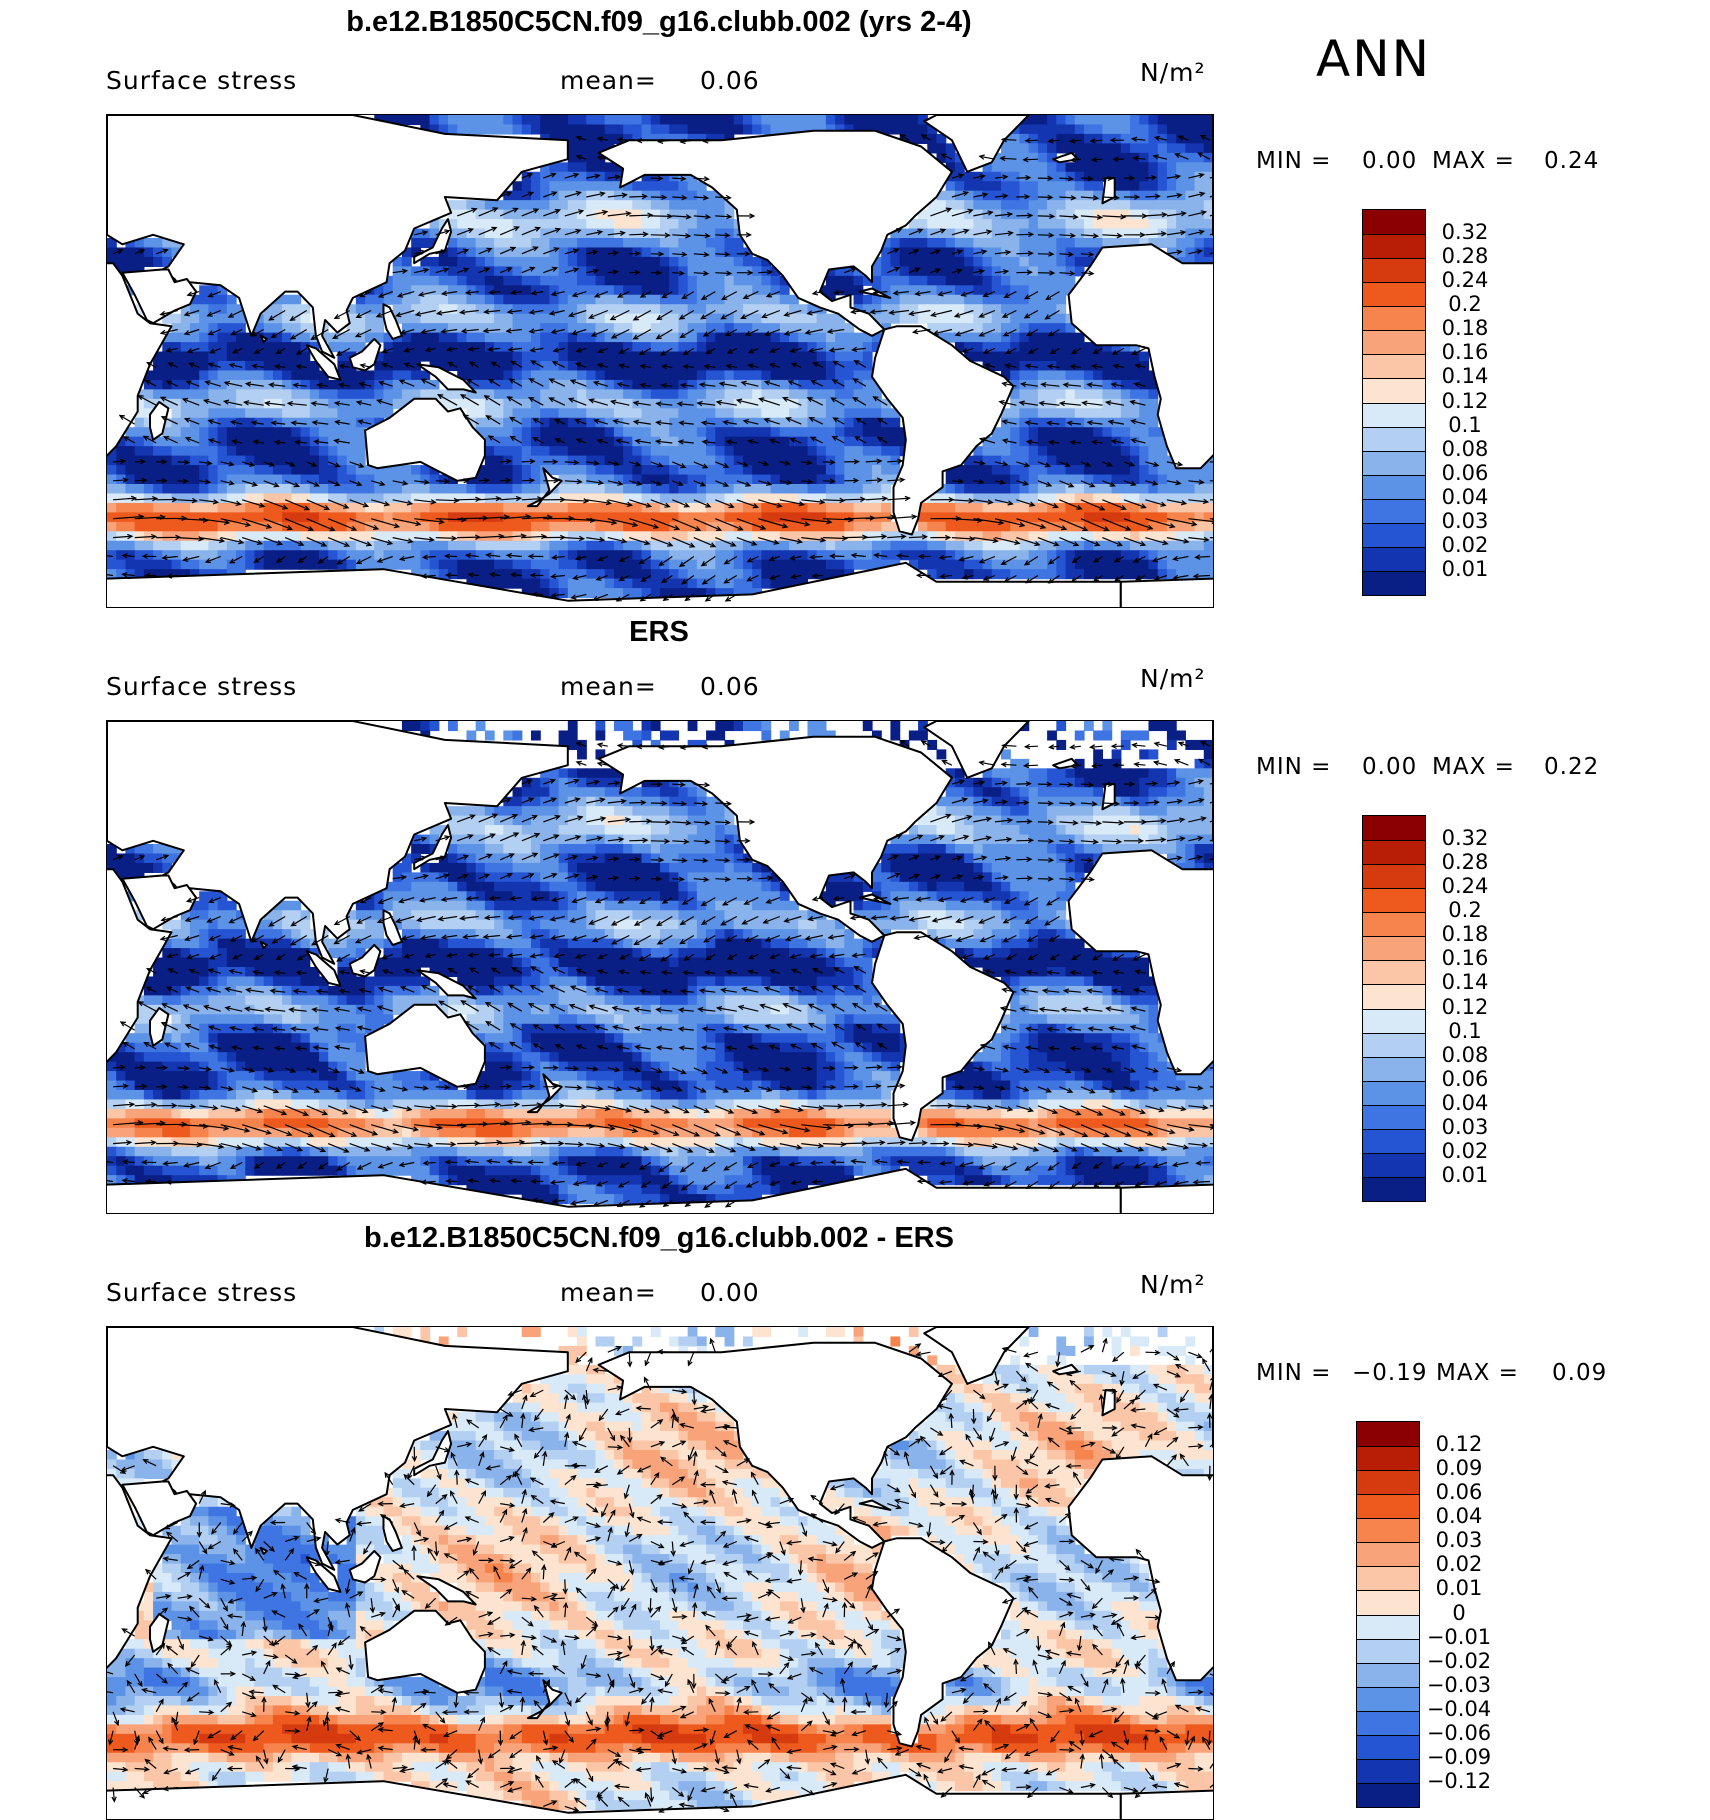 This screenshot has height=1820, width=1710. I want to click on colorbar-tick-label: −0.03, so click(1459, 1685).